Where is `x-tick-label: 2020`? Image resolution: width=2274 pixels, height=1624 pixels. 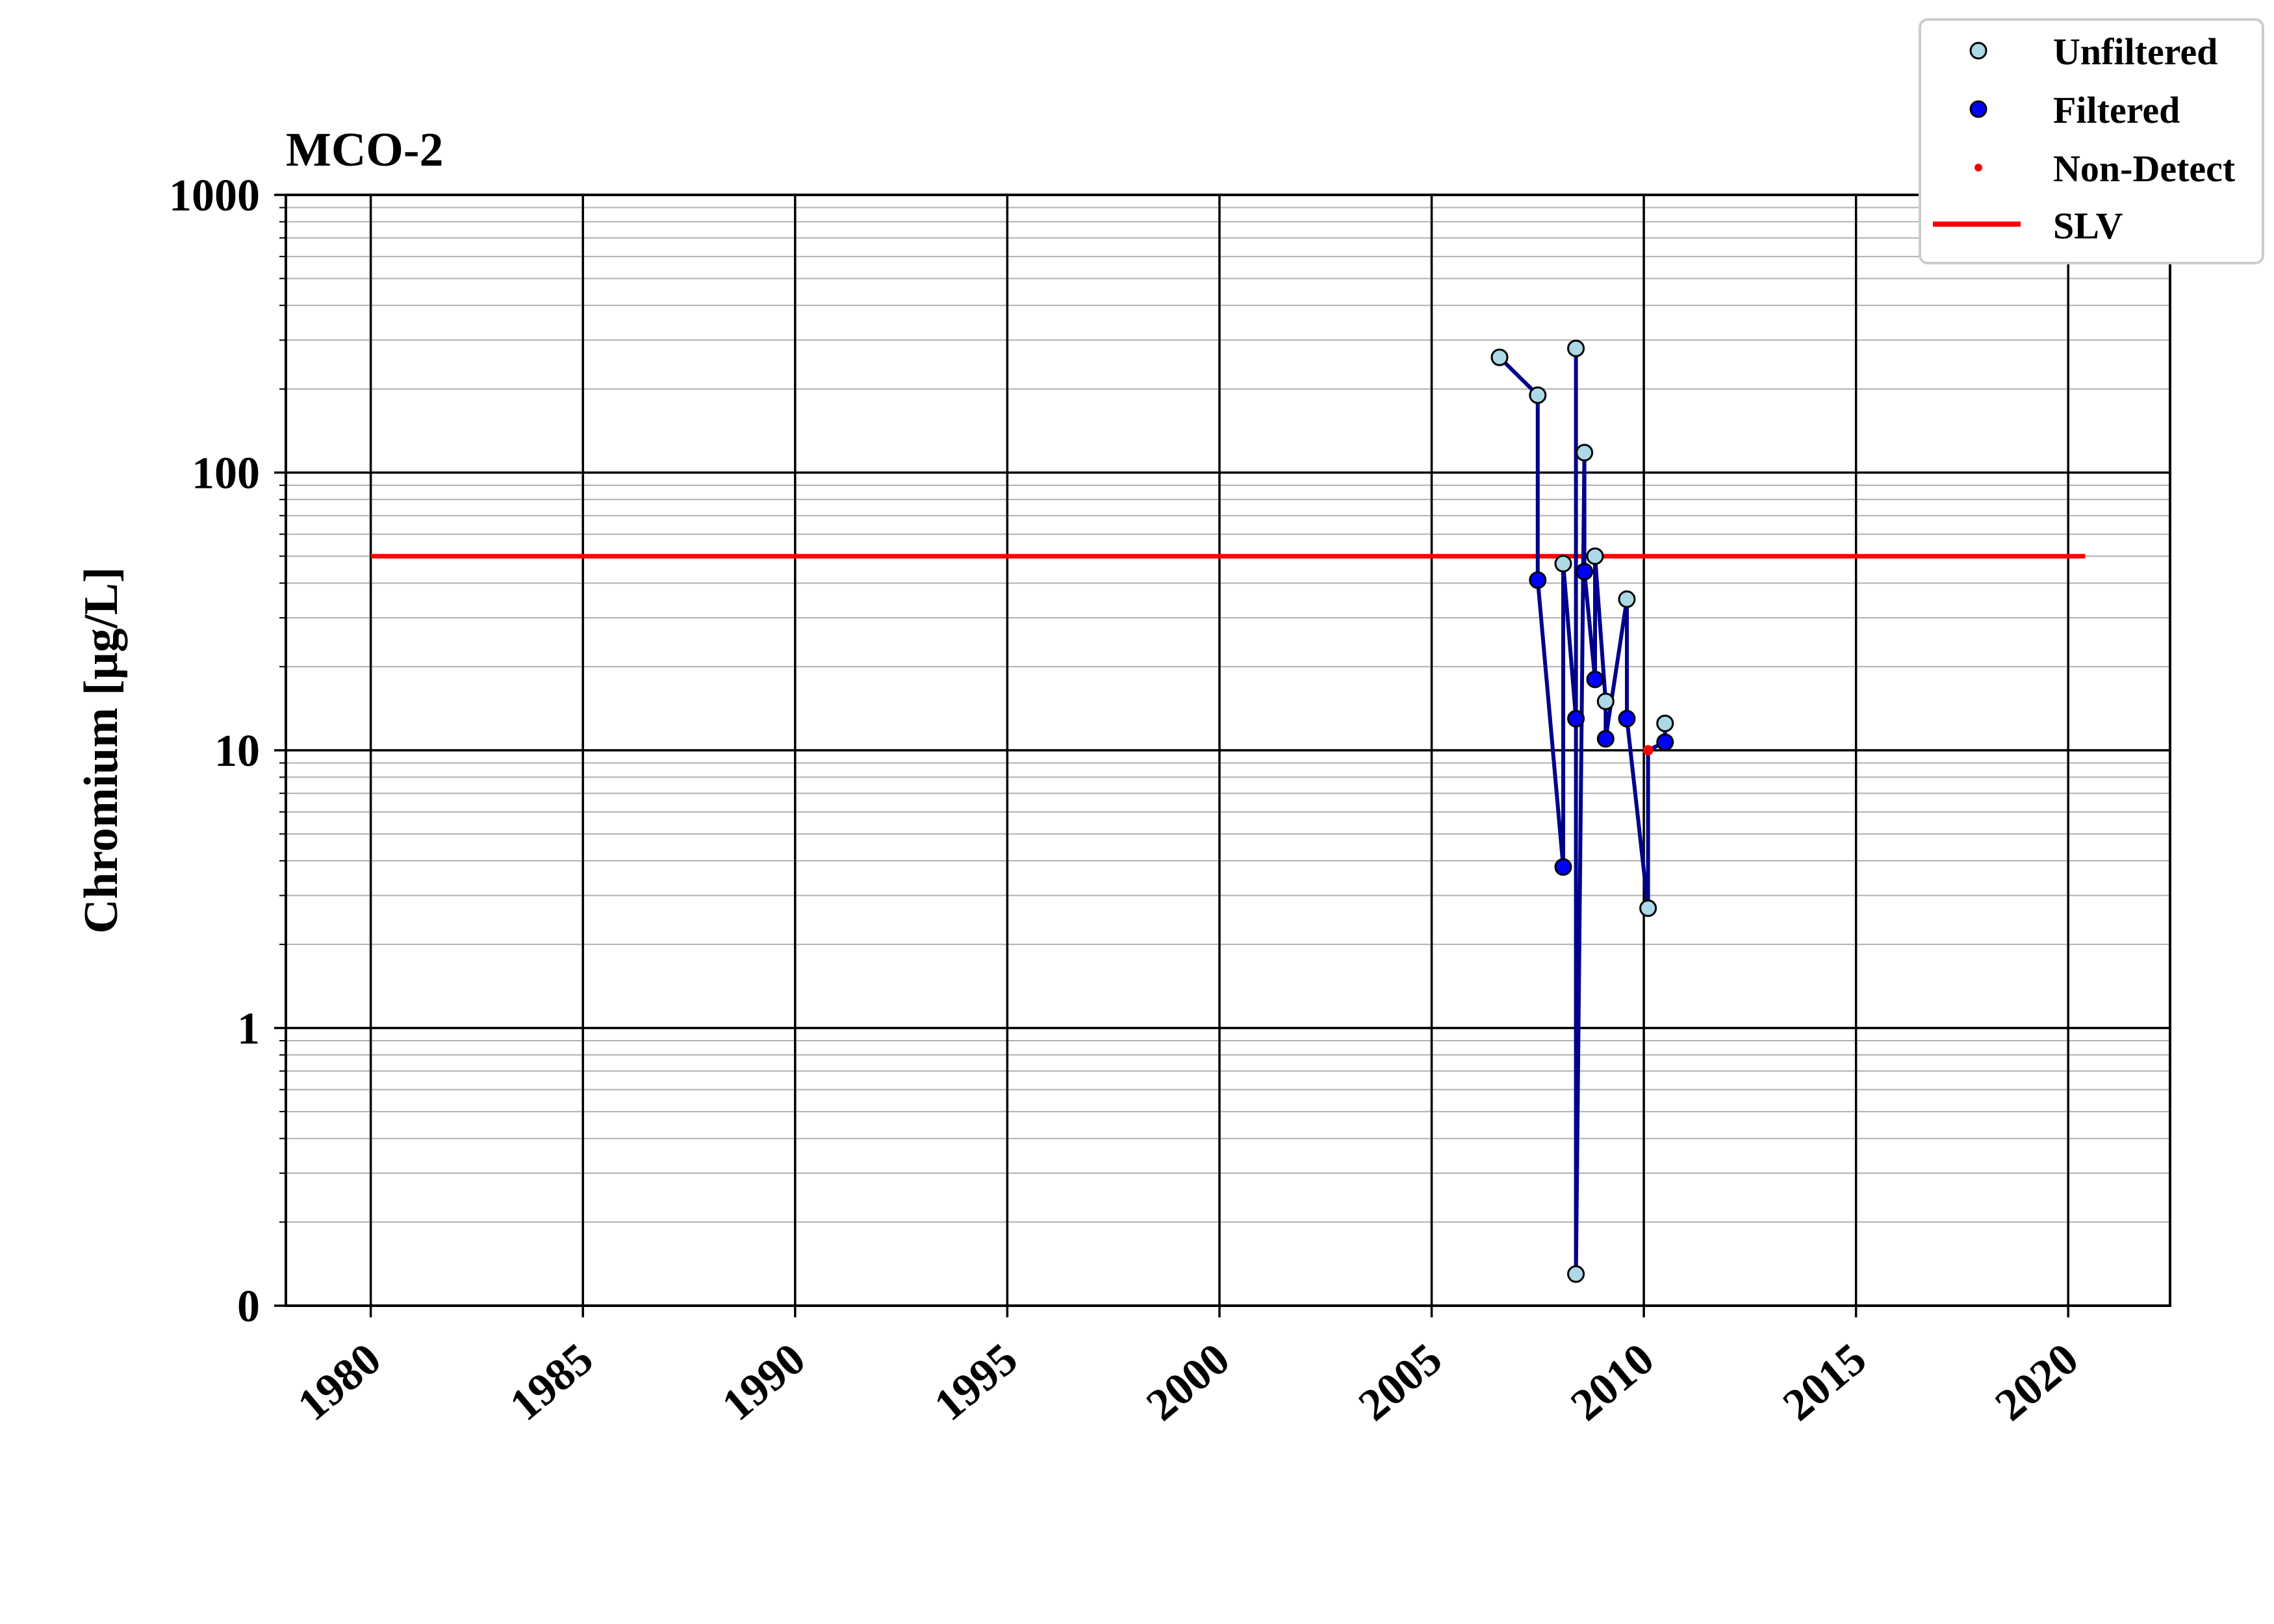 x-tick-label: 2020 is located at coordinates (2037, 1382).